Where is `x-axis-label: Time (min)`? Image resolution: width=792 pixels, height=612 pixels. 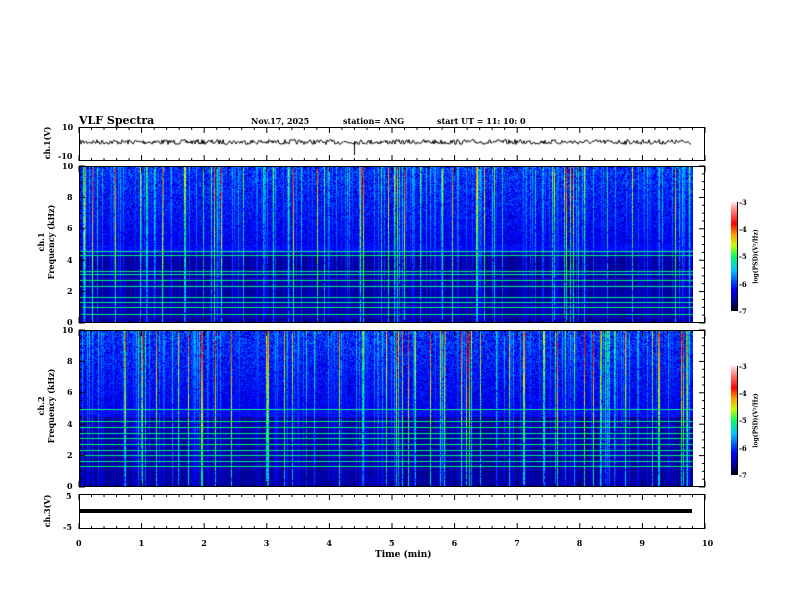 x-axis-label: Time (min) is located at coordinates (403, 555).